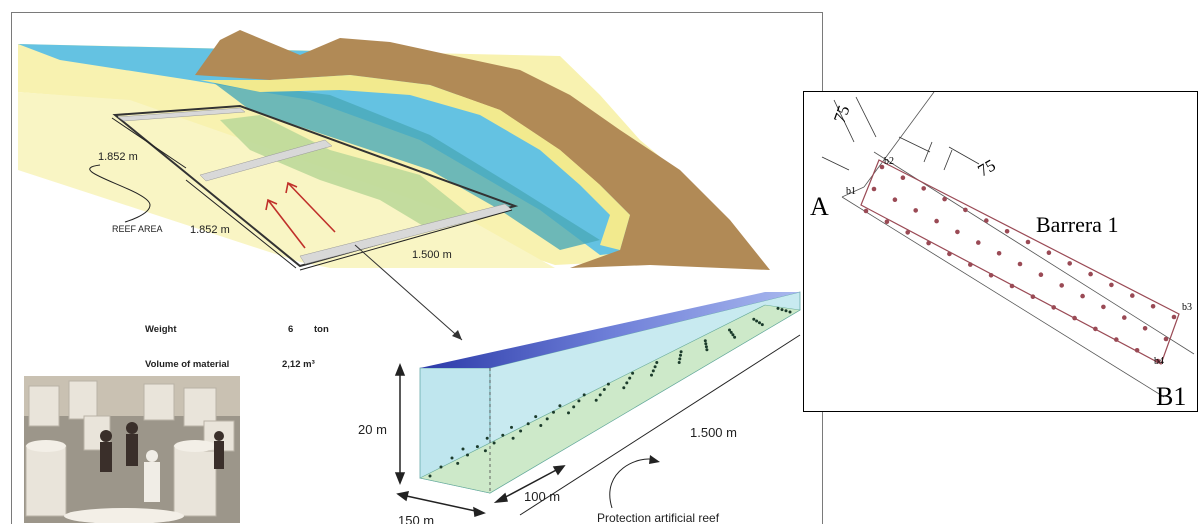 The image size is (1198, 524). What do you see at coordinates (658, 517) in the screenshot?
I see `caption: Protection artificial reef` at bounding box center [658, 517].